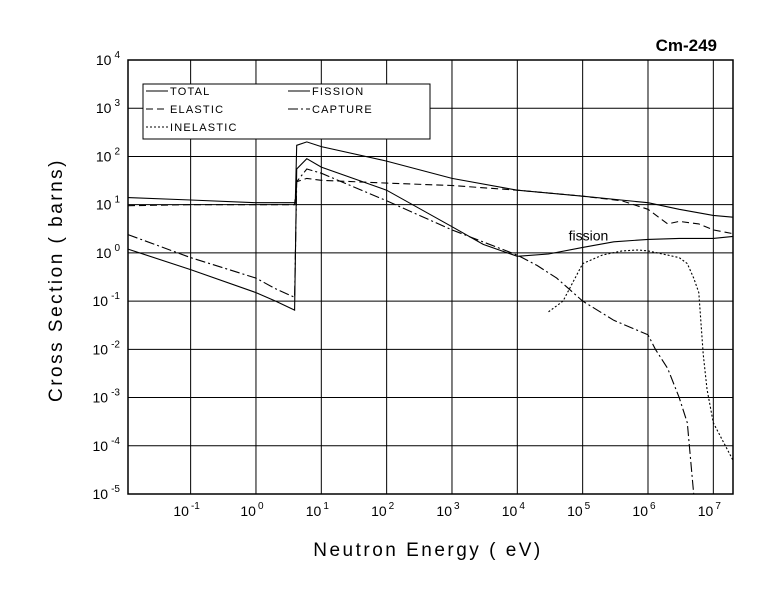  I want to click on x-tick-label: 10 7, so click(710, 510).